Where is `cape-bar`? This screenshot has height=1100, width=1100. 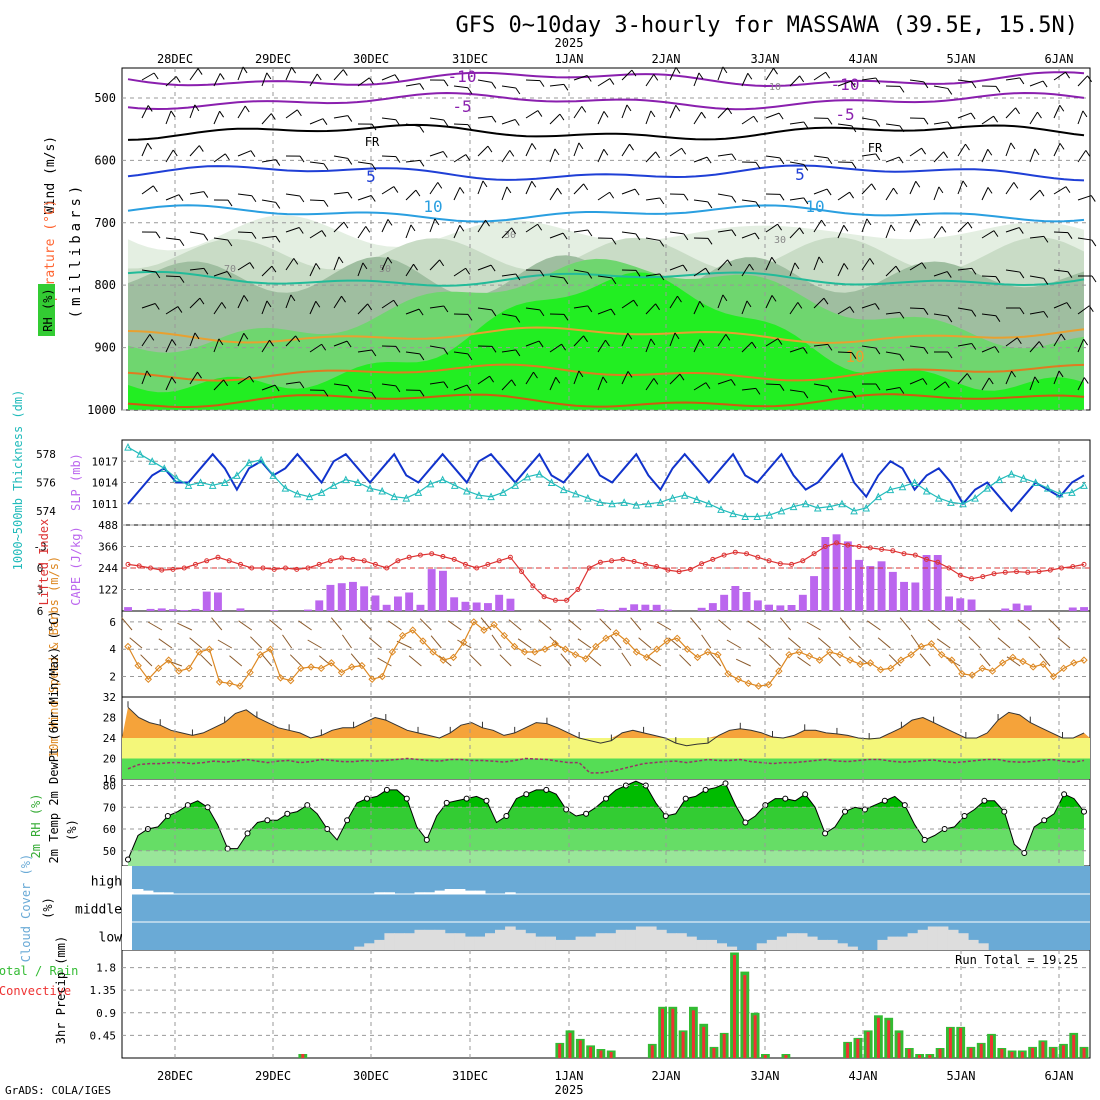
cape-bar is located at coordinates (791, 608).